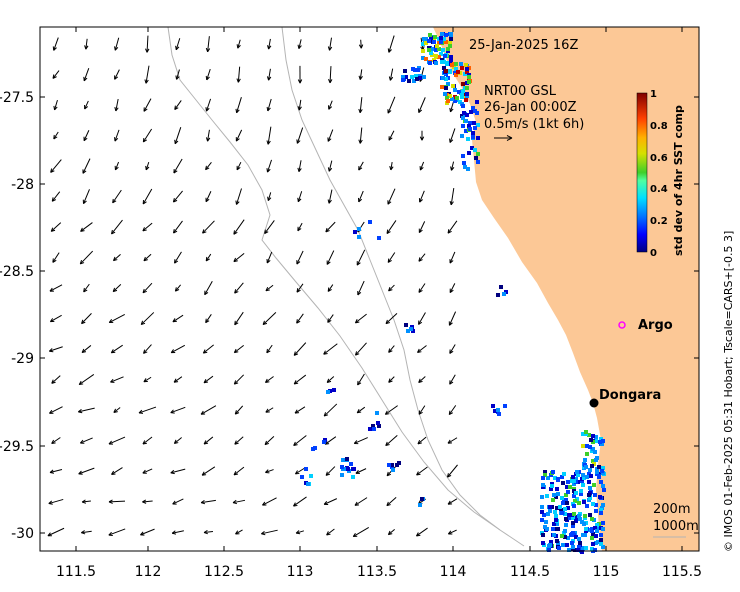 This screenshot has width=740, height=592. What do you see at coordinates (22, 185) in the screenshot?
I see `y-tick-label: -28` at bounding box center [22, 185].